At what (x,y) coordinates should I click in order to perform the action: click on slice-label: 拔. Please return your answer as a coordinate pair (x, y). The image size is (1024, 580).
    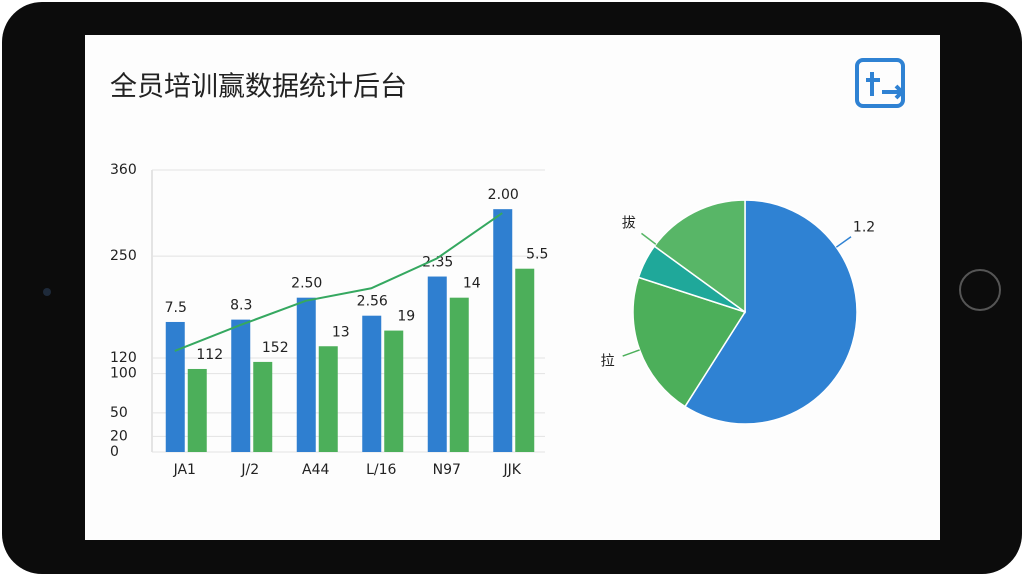
    Looking at the image, I should click on (629, 224).